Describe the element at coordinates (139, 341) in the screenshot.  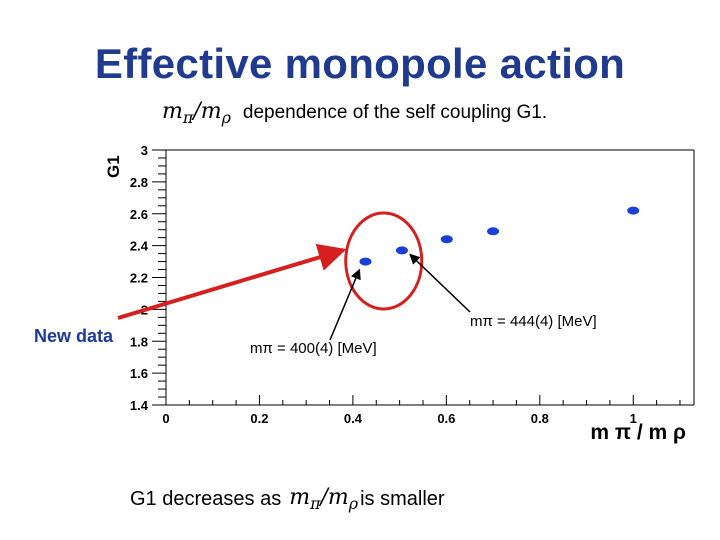
I see `y-tick-label: 1.8` at that location.